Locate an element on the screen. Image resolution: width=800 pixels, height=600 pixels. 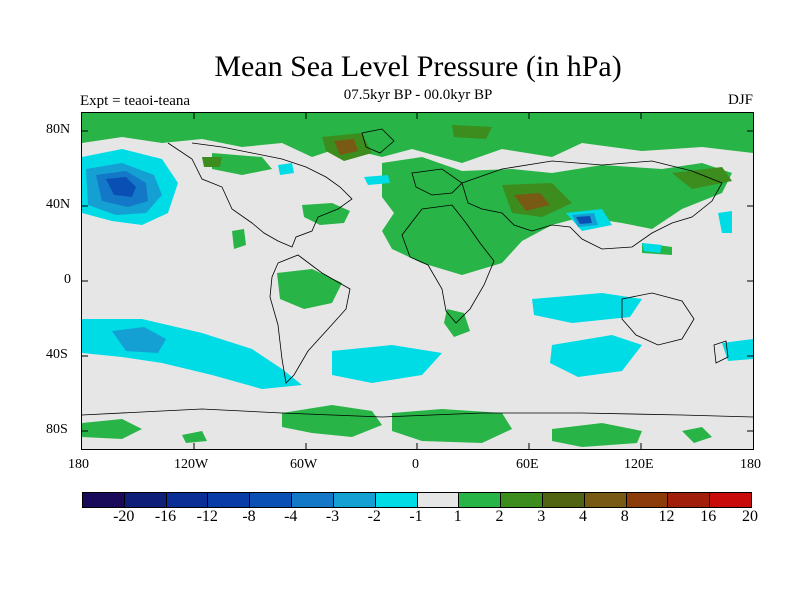
colorbar-tick-label: -8 is located at coordinates (249, 516).